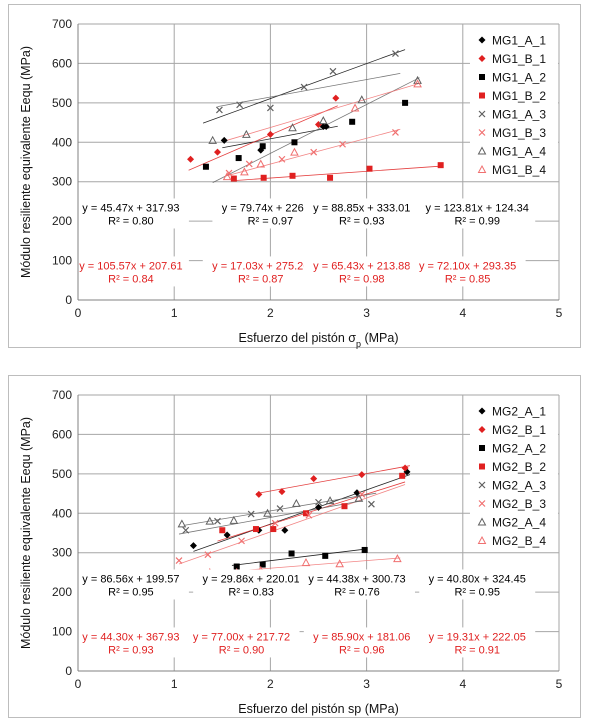 Image resolution: width=589 pixels, height=722 pixels. What do you see at coordinates (260, 266) in the screenshot?
I see `trendline-equation: y = 17.03x + 275.26` at bounding box center [260, 266].